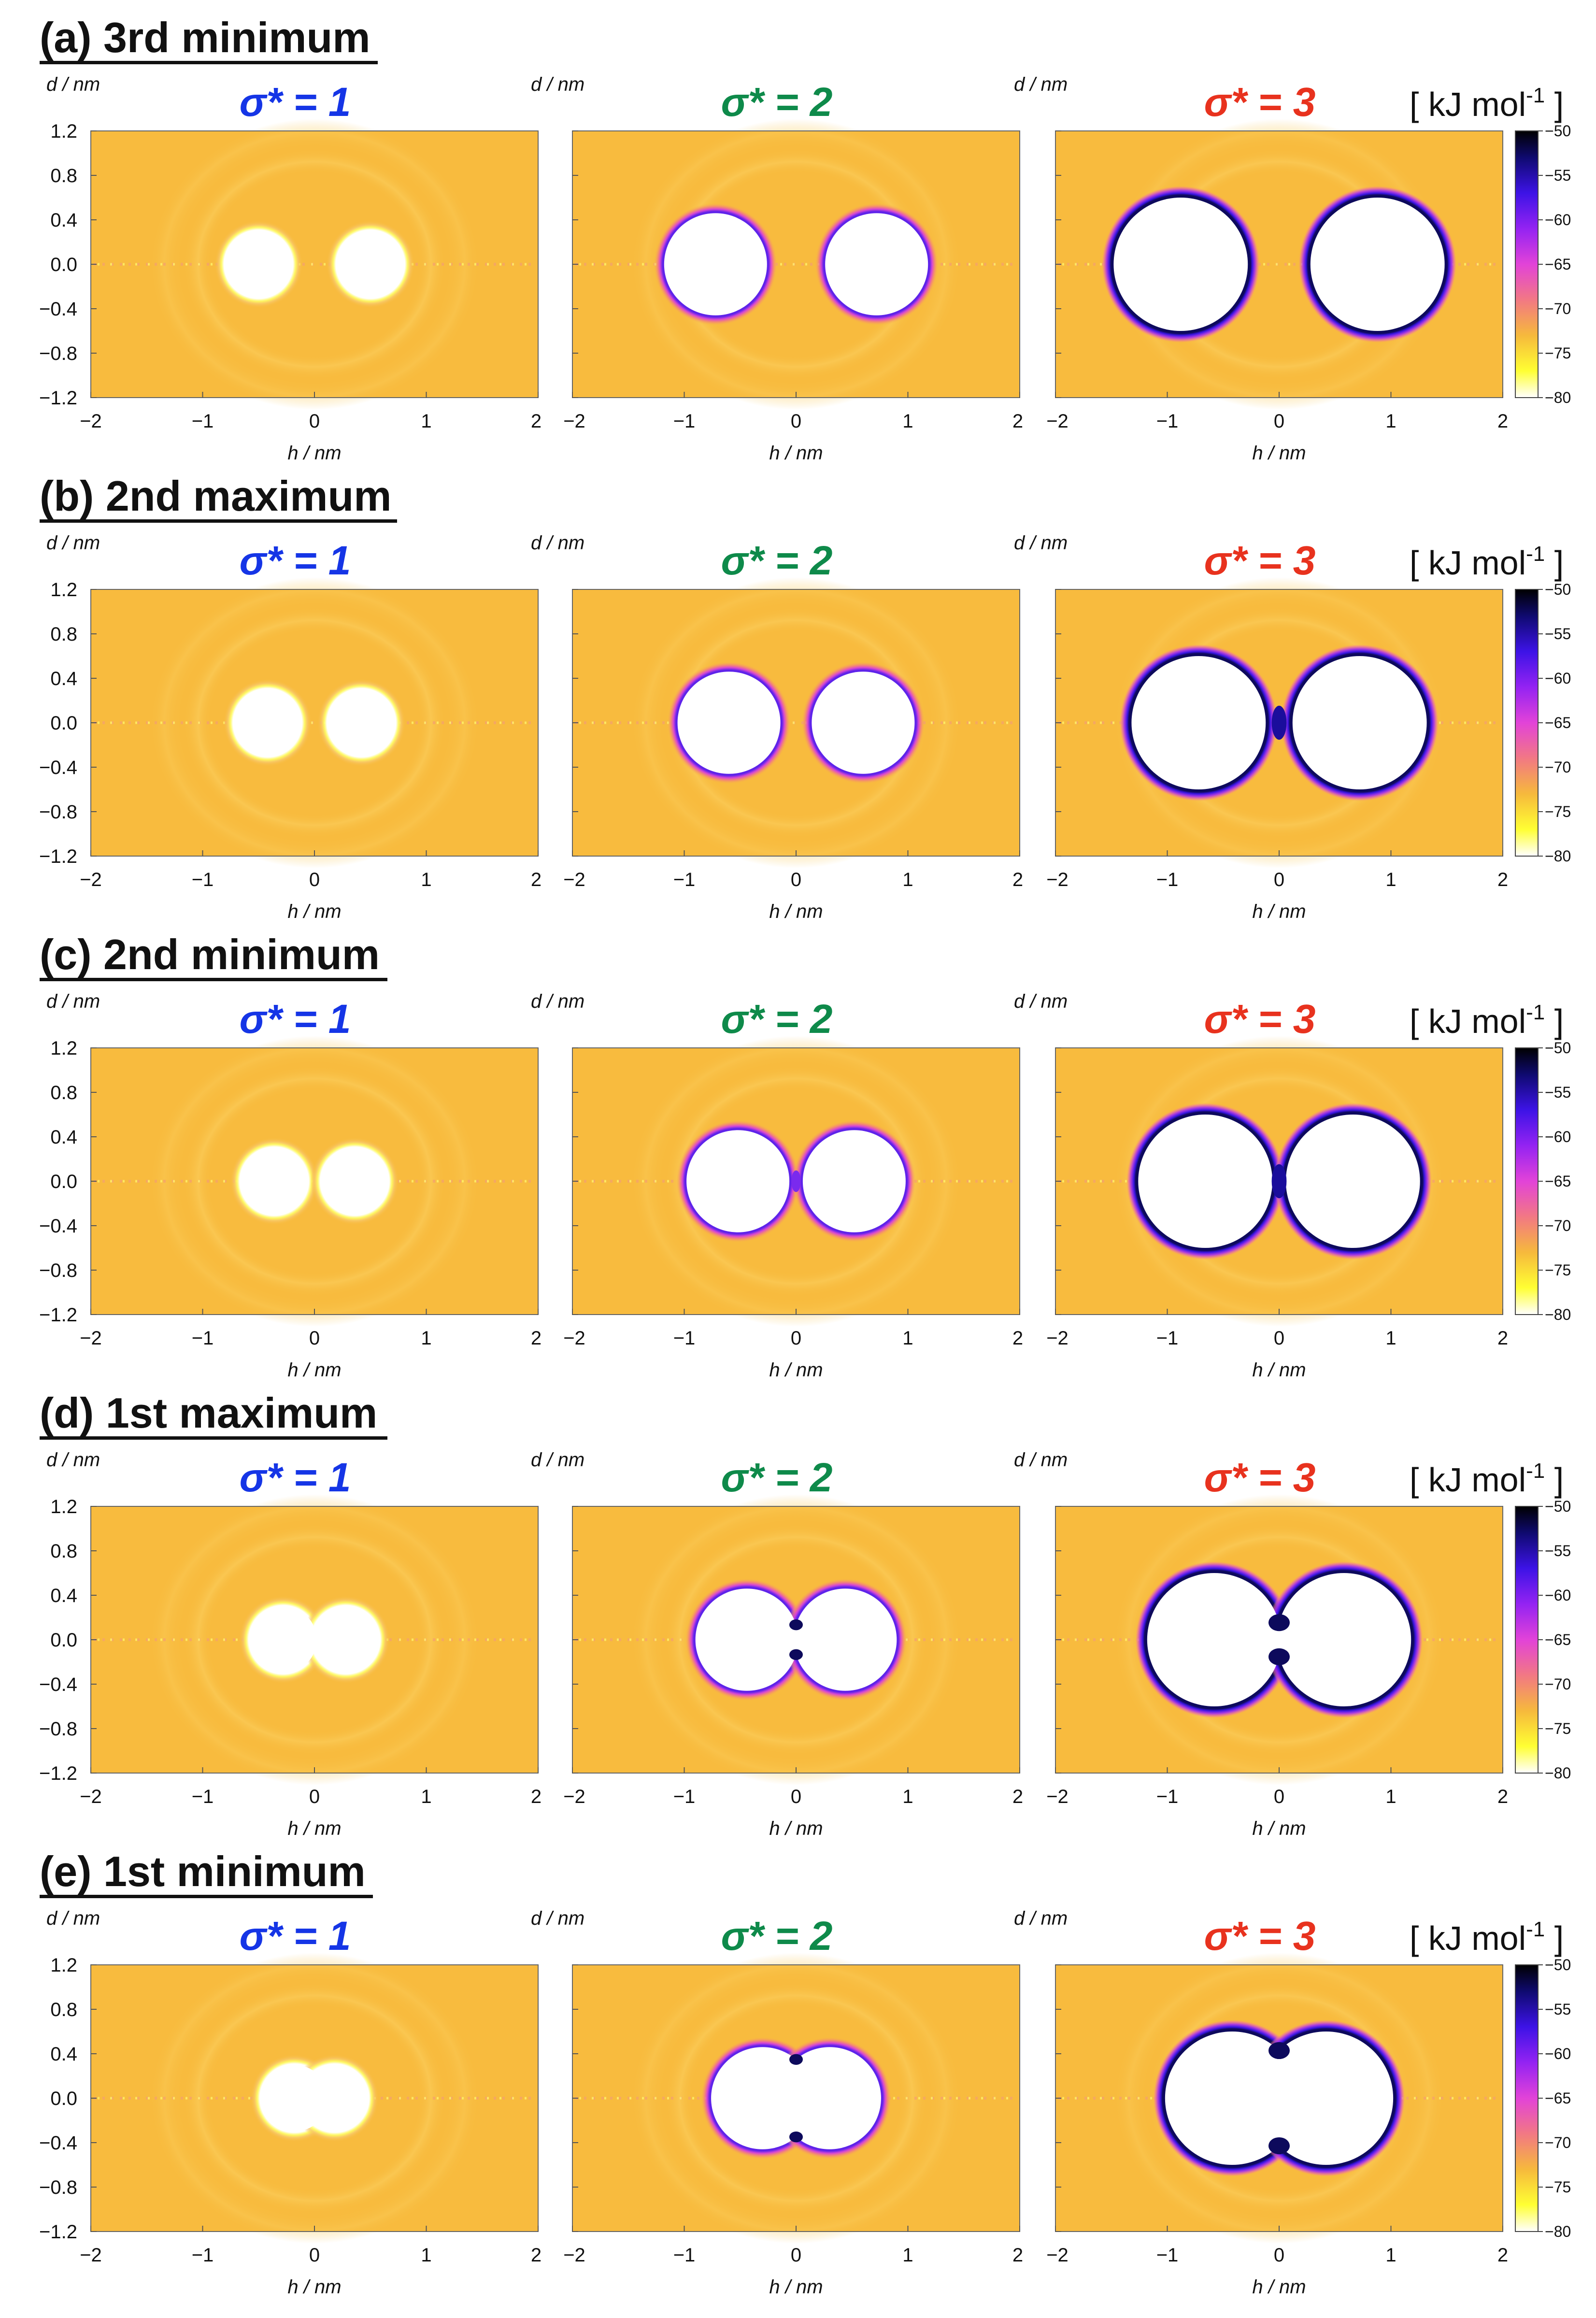 This screenshot has height=2318, width=1596. Describe the element at coordinates (1555, 1938) in the screenshot. I see `colorbar-unit-close: ]` at that location.